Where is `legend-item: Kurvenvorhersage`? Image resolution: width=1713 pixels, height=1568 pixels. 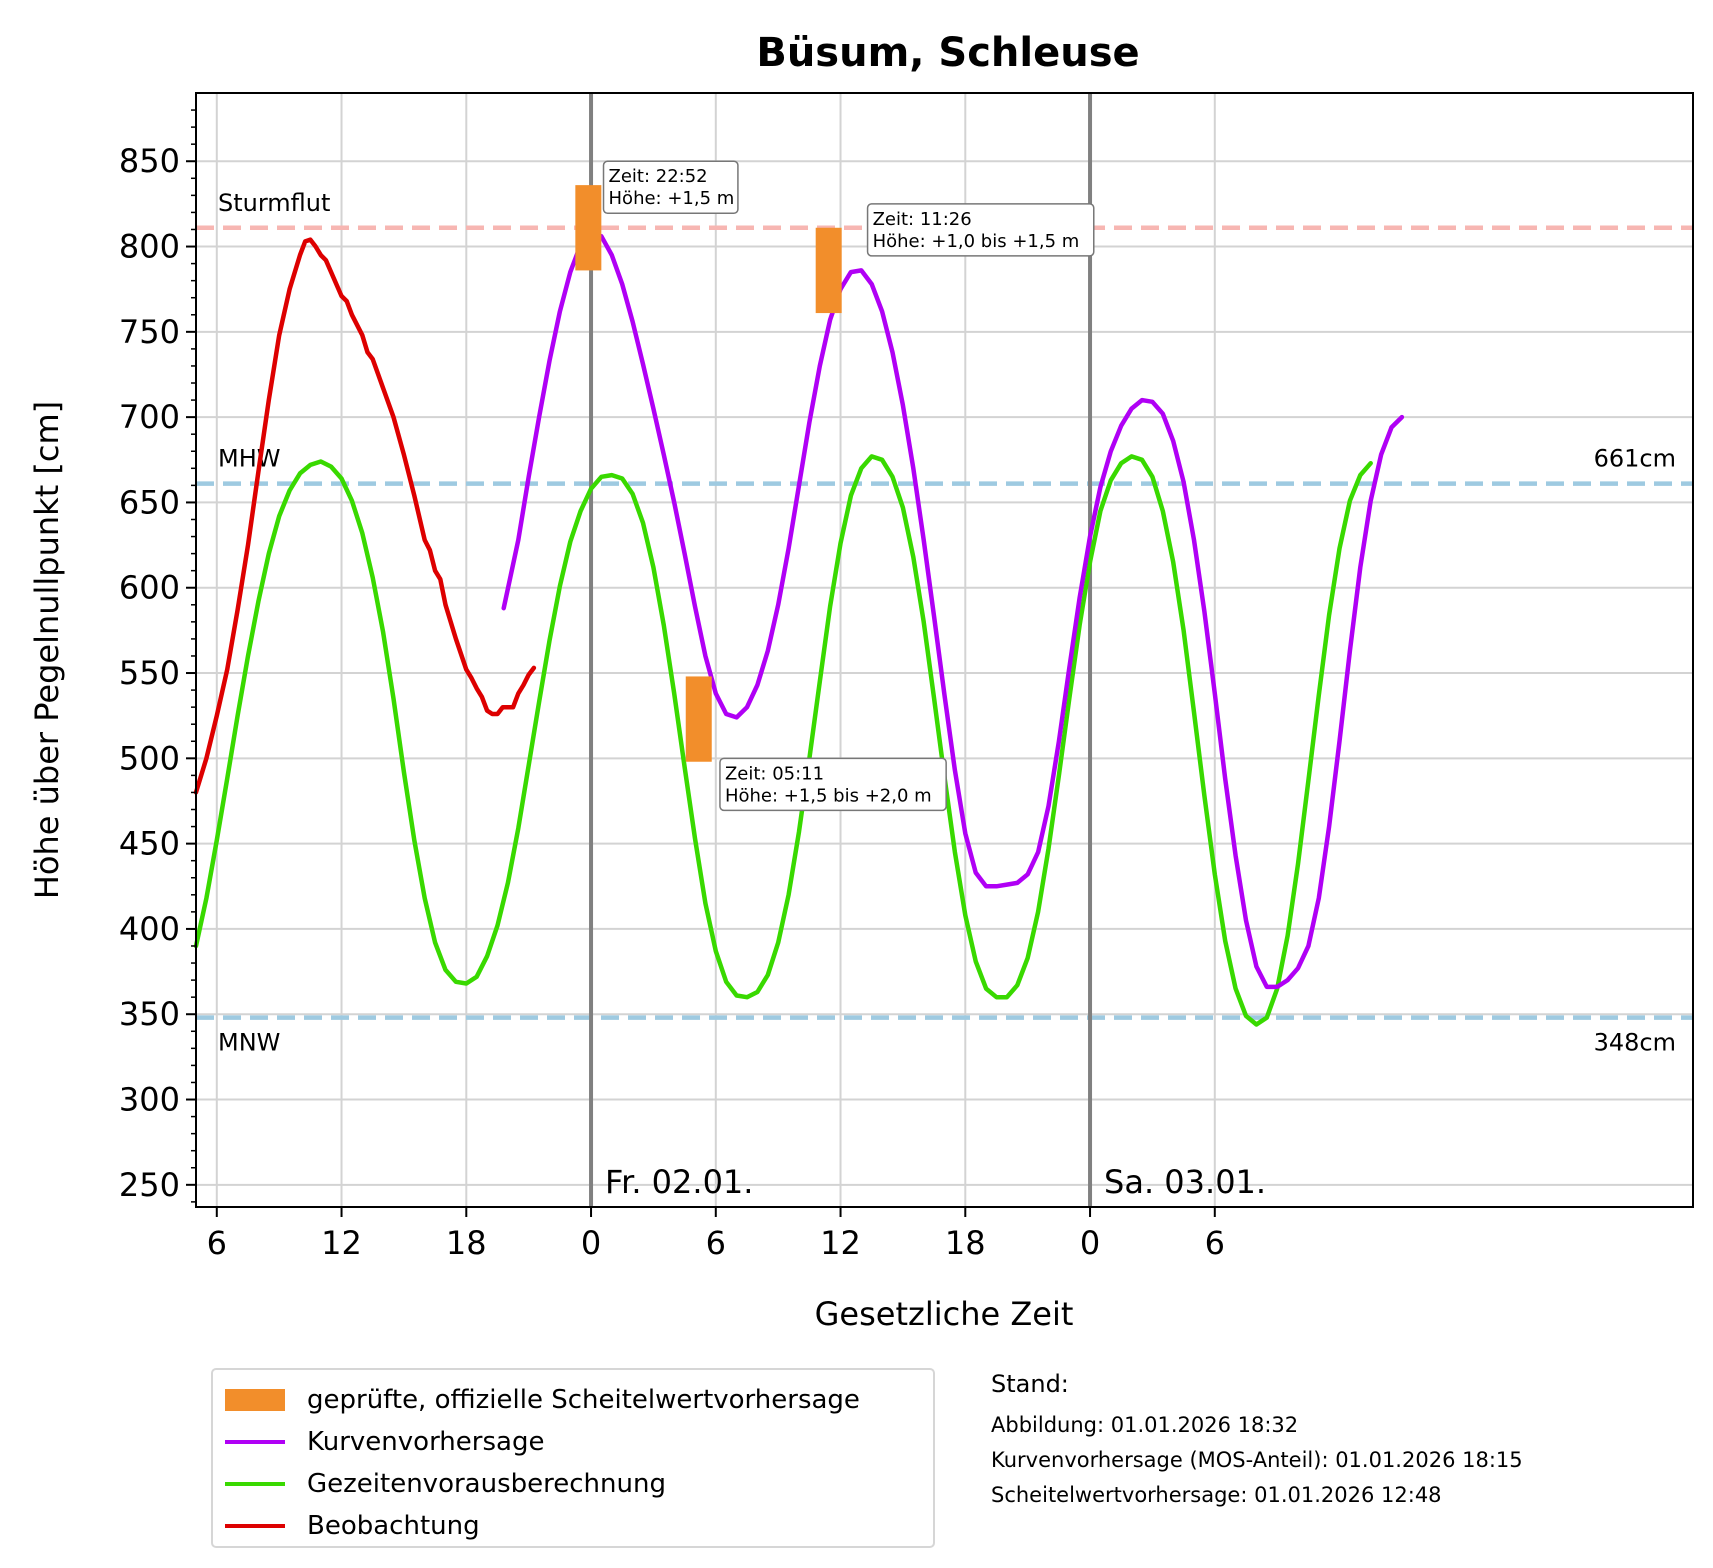 legend-item: Kurvenvorhersage is located at coordinates (384, 1442).